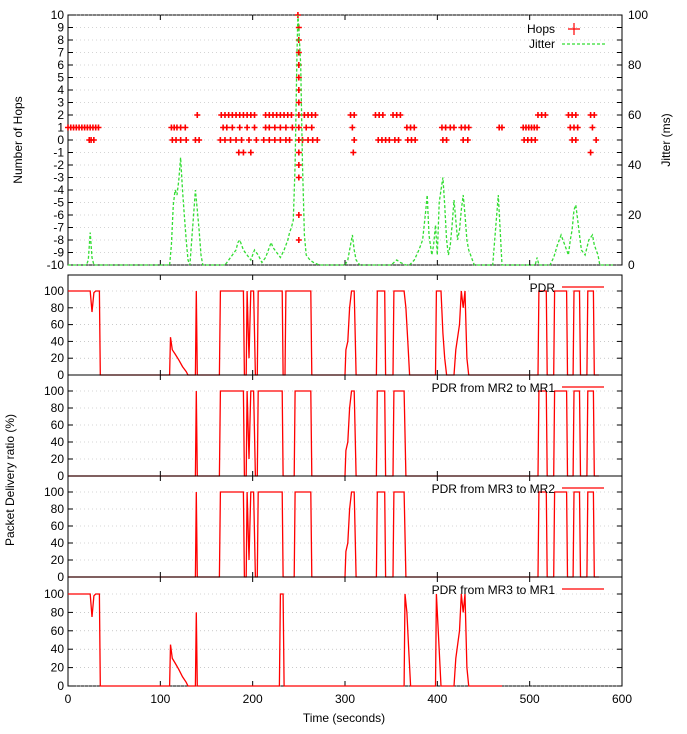  What do you see at coordinates (58, 178) in the screenshot?
I see `y-tick-label: -3` at bounding box center [58, 178].